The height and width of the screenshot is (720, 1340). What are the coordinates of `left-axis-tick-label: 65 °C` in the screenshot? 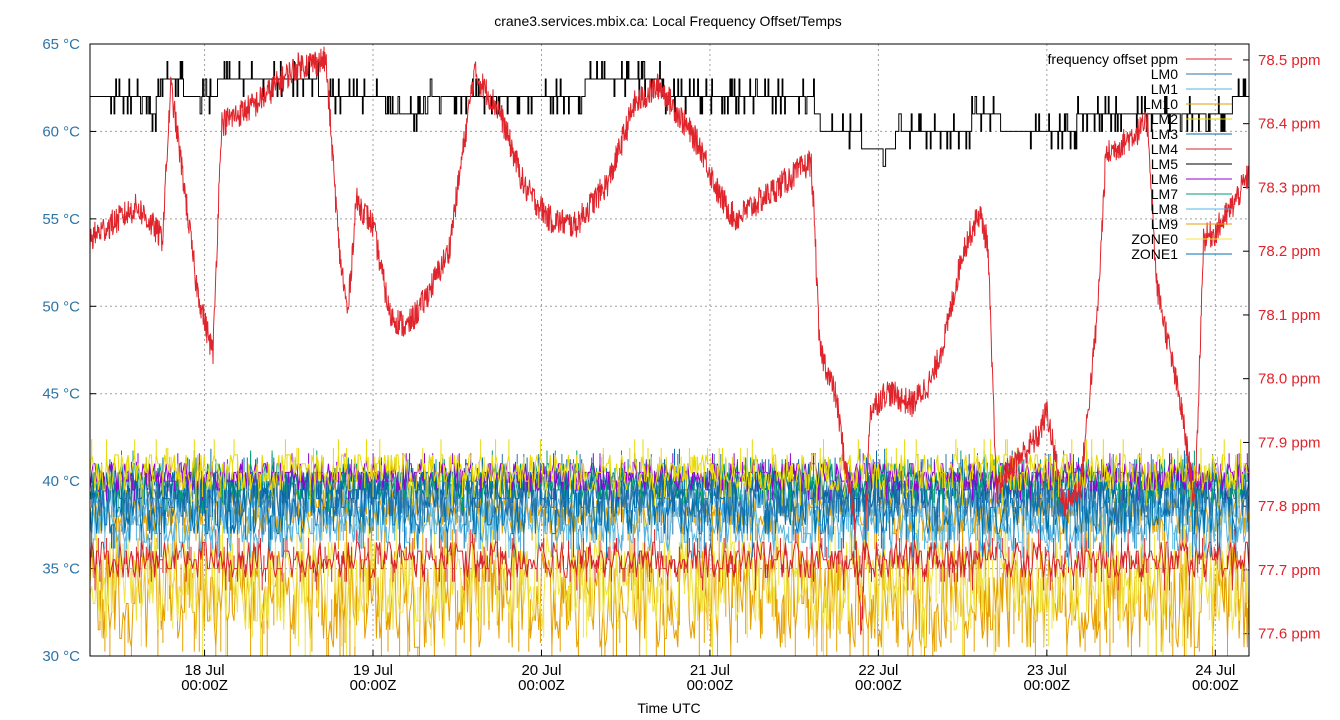 It's located at (61, 44).